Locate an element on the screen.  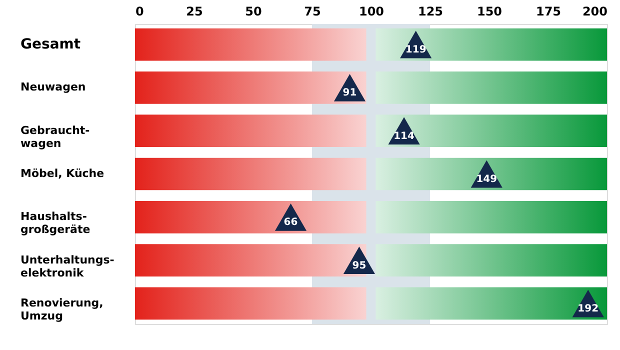
data-label: 95 is located at coordinates (359, 266).